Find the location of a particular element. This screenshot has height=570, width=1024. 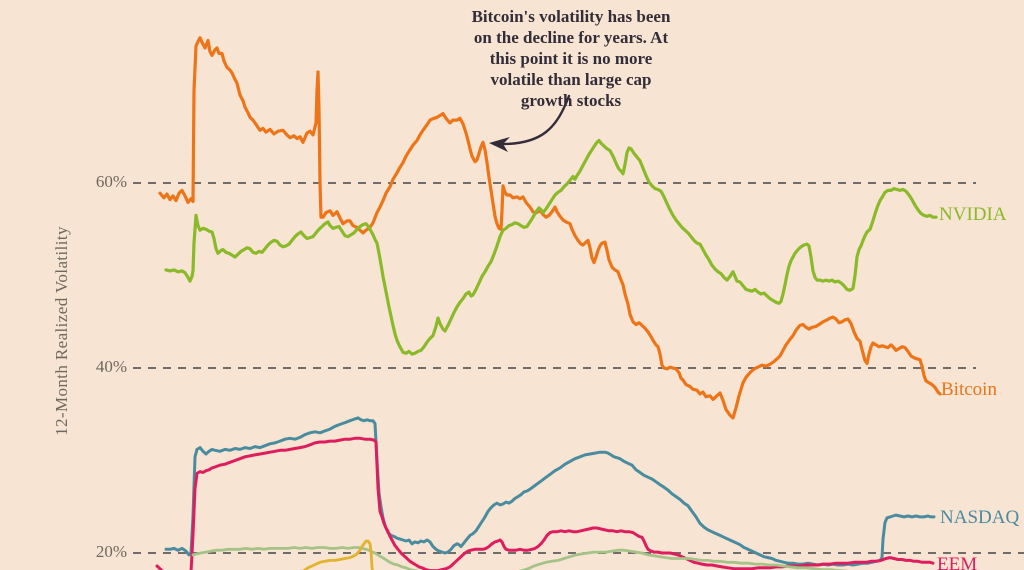

annotation-arrow is located at coordinates (530, 123).